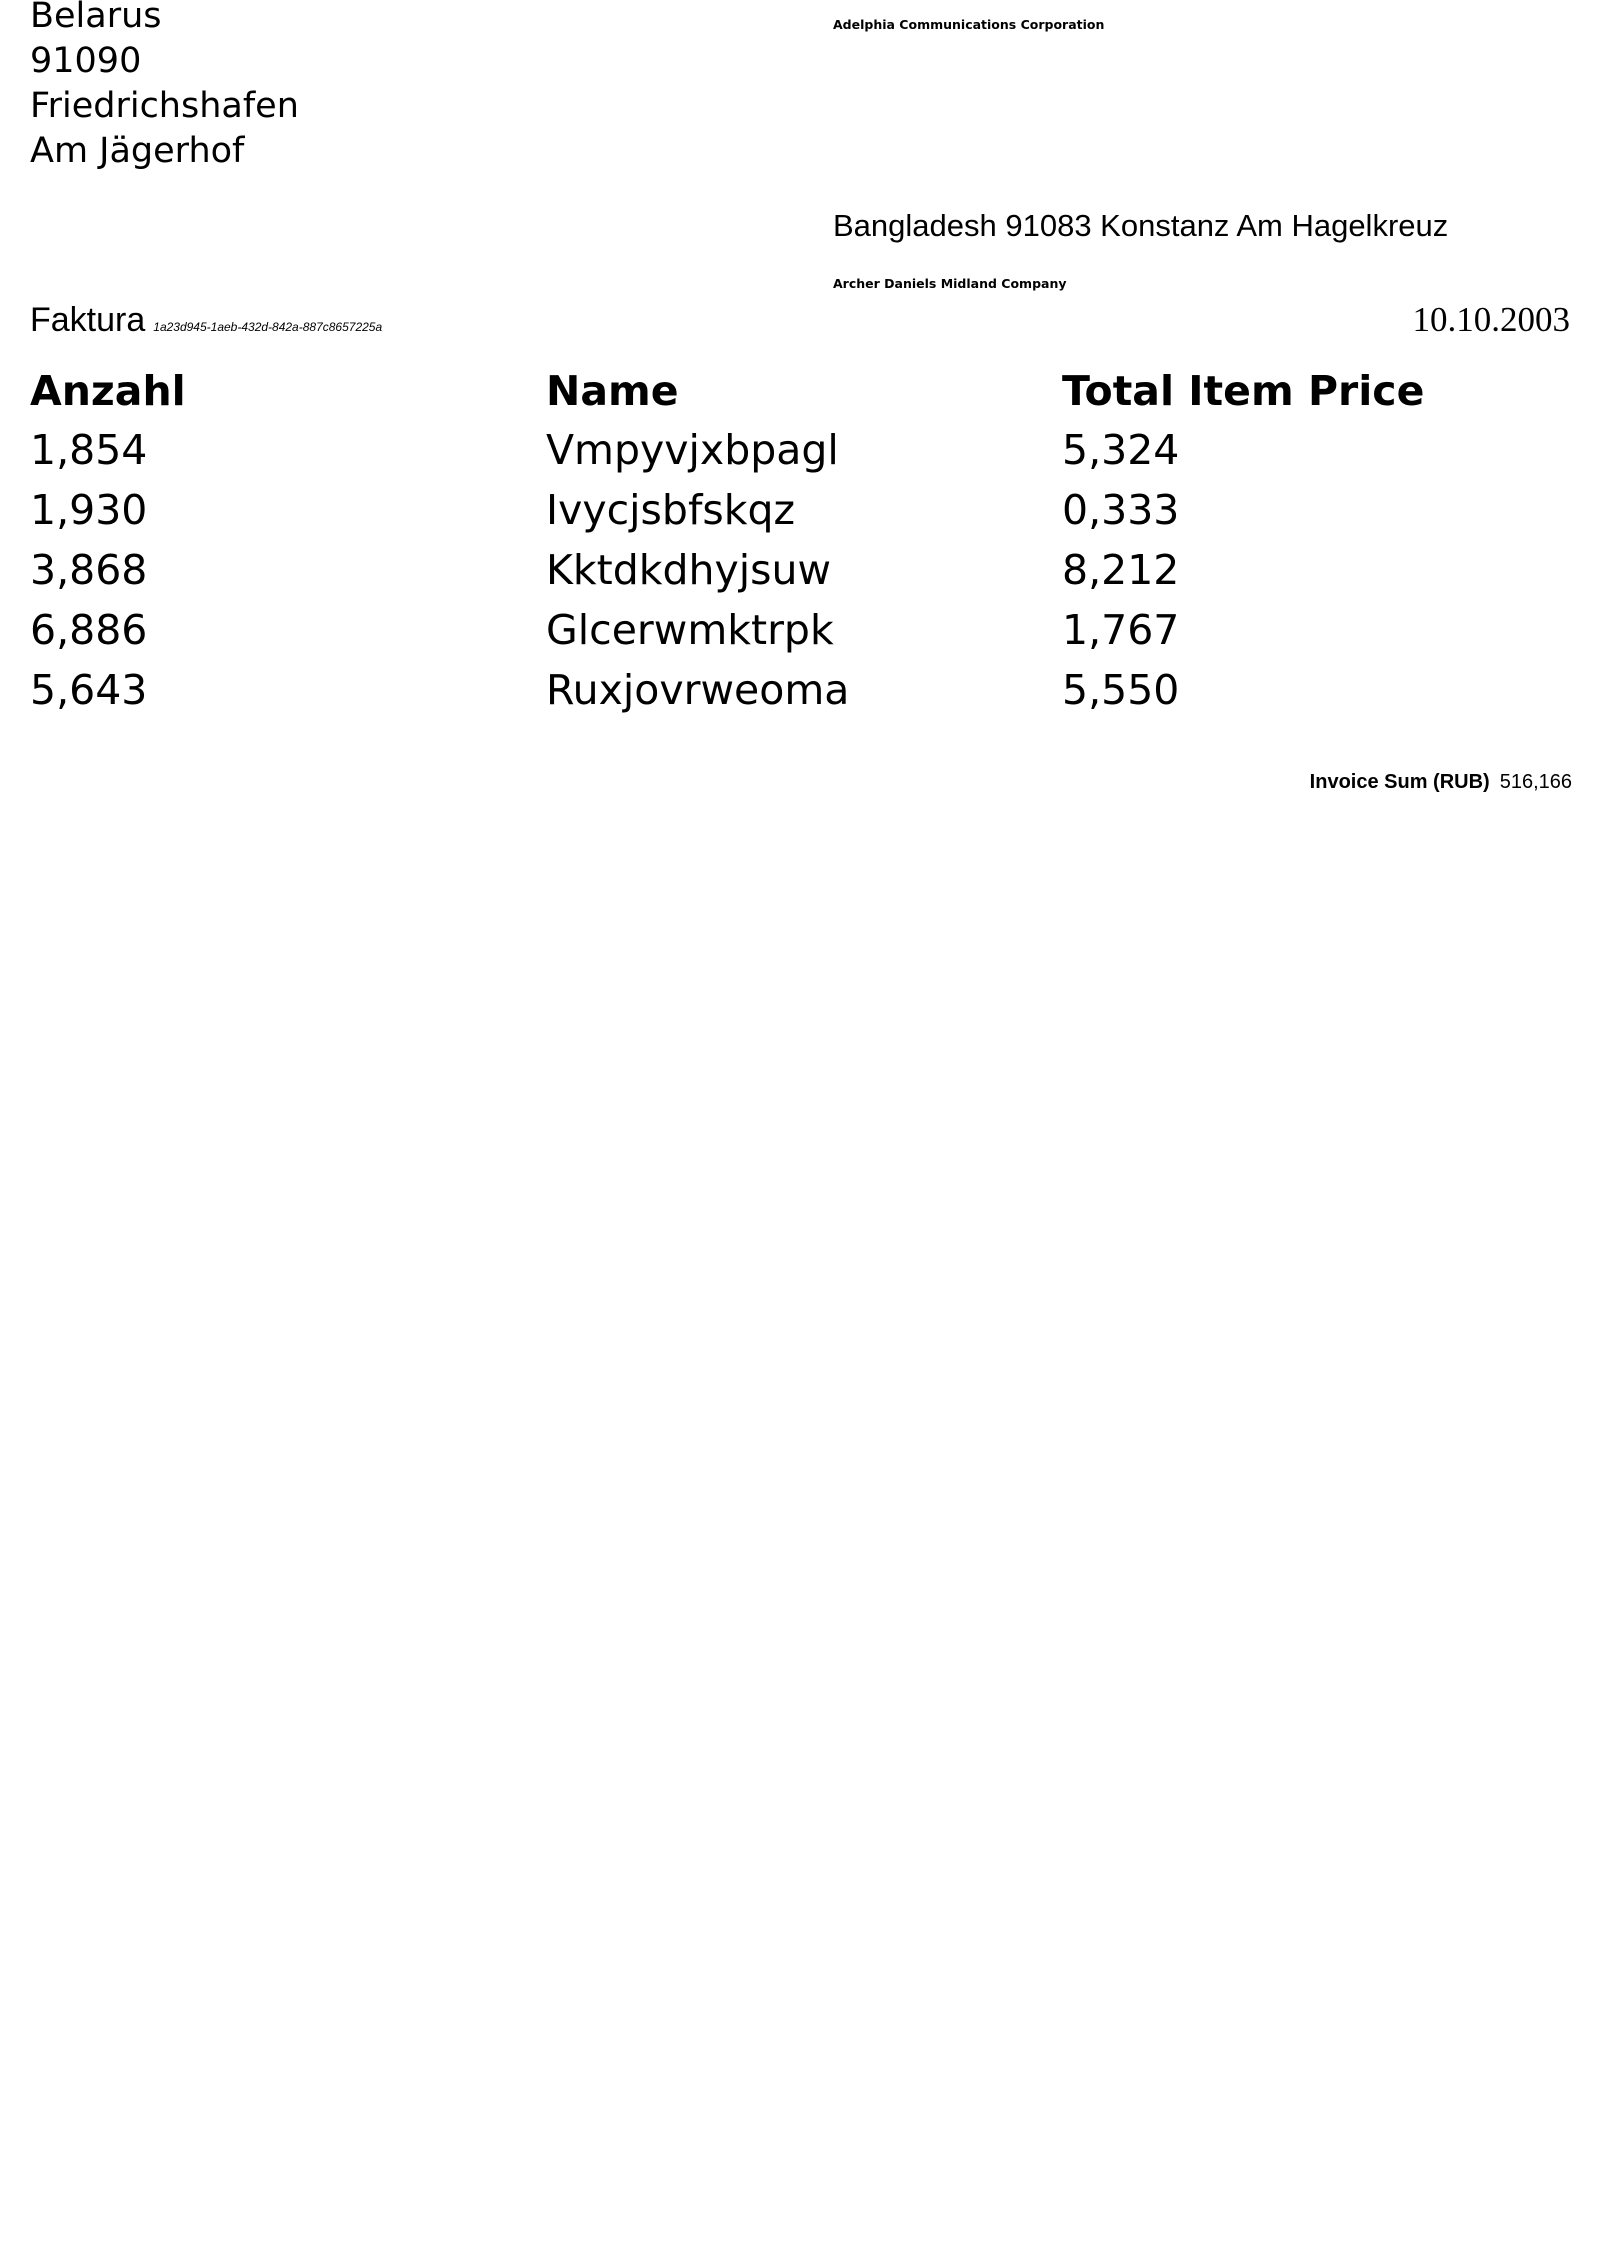  Describe the element at coordinates (1243, 391) in the screenshot. I see `column-header-total-price: Total Item Price` at that location.